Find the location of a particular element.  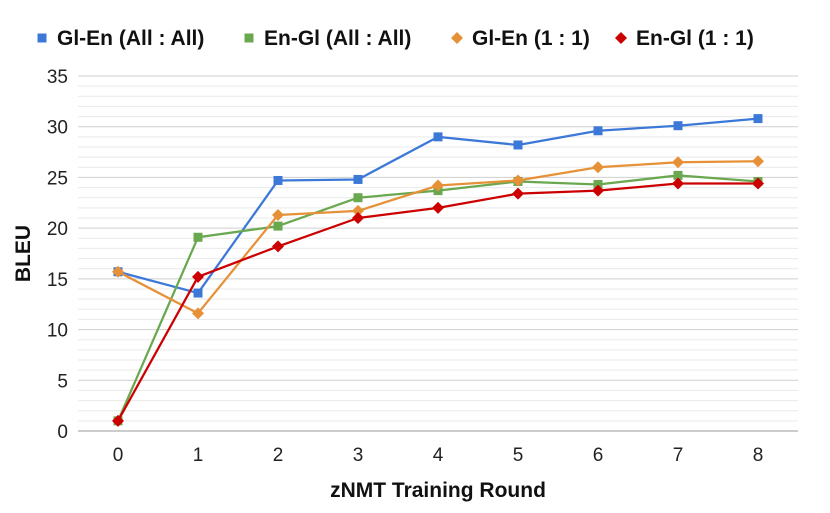

x-tick-label: 6 is located at coordinates (598, 455).